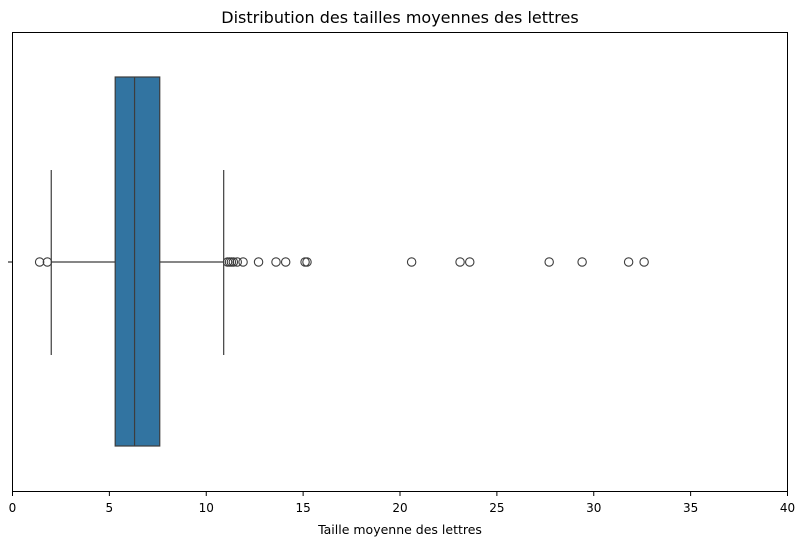 Image resolution: width=802 pixels, height=544 pixels. What do you see at coordinates (399, 529) in the screenshot?
I see `x-axis-label: Taille moyenne des lettres` at bounding box center [399, 529].